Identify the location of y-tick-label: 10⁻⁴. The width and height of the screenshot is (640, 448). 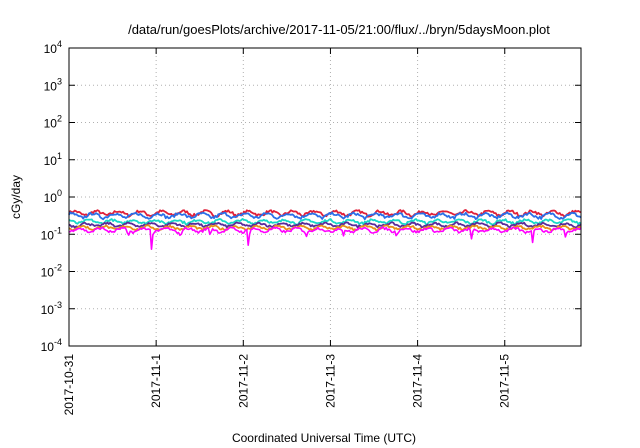
(51, 345).